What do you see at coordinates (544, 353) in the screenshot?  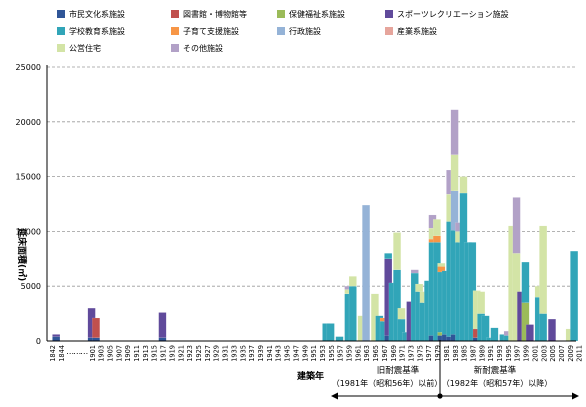 I see `x-tick-label: 2003` at bounding box center [544, 353].